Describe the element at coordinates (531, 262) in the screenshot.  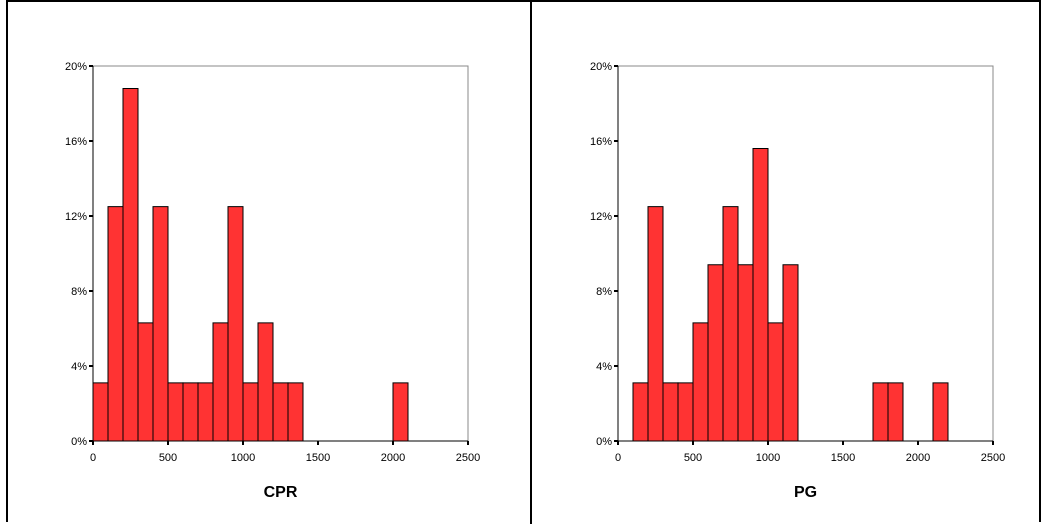
I see `panel-divider` at that location.